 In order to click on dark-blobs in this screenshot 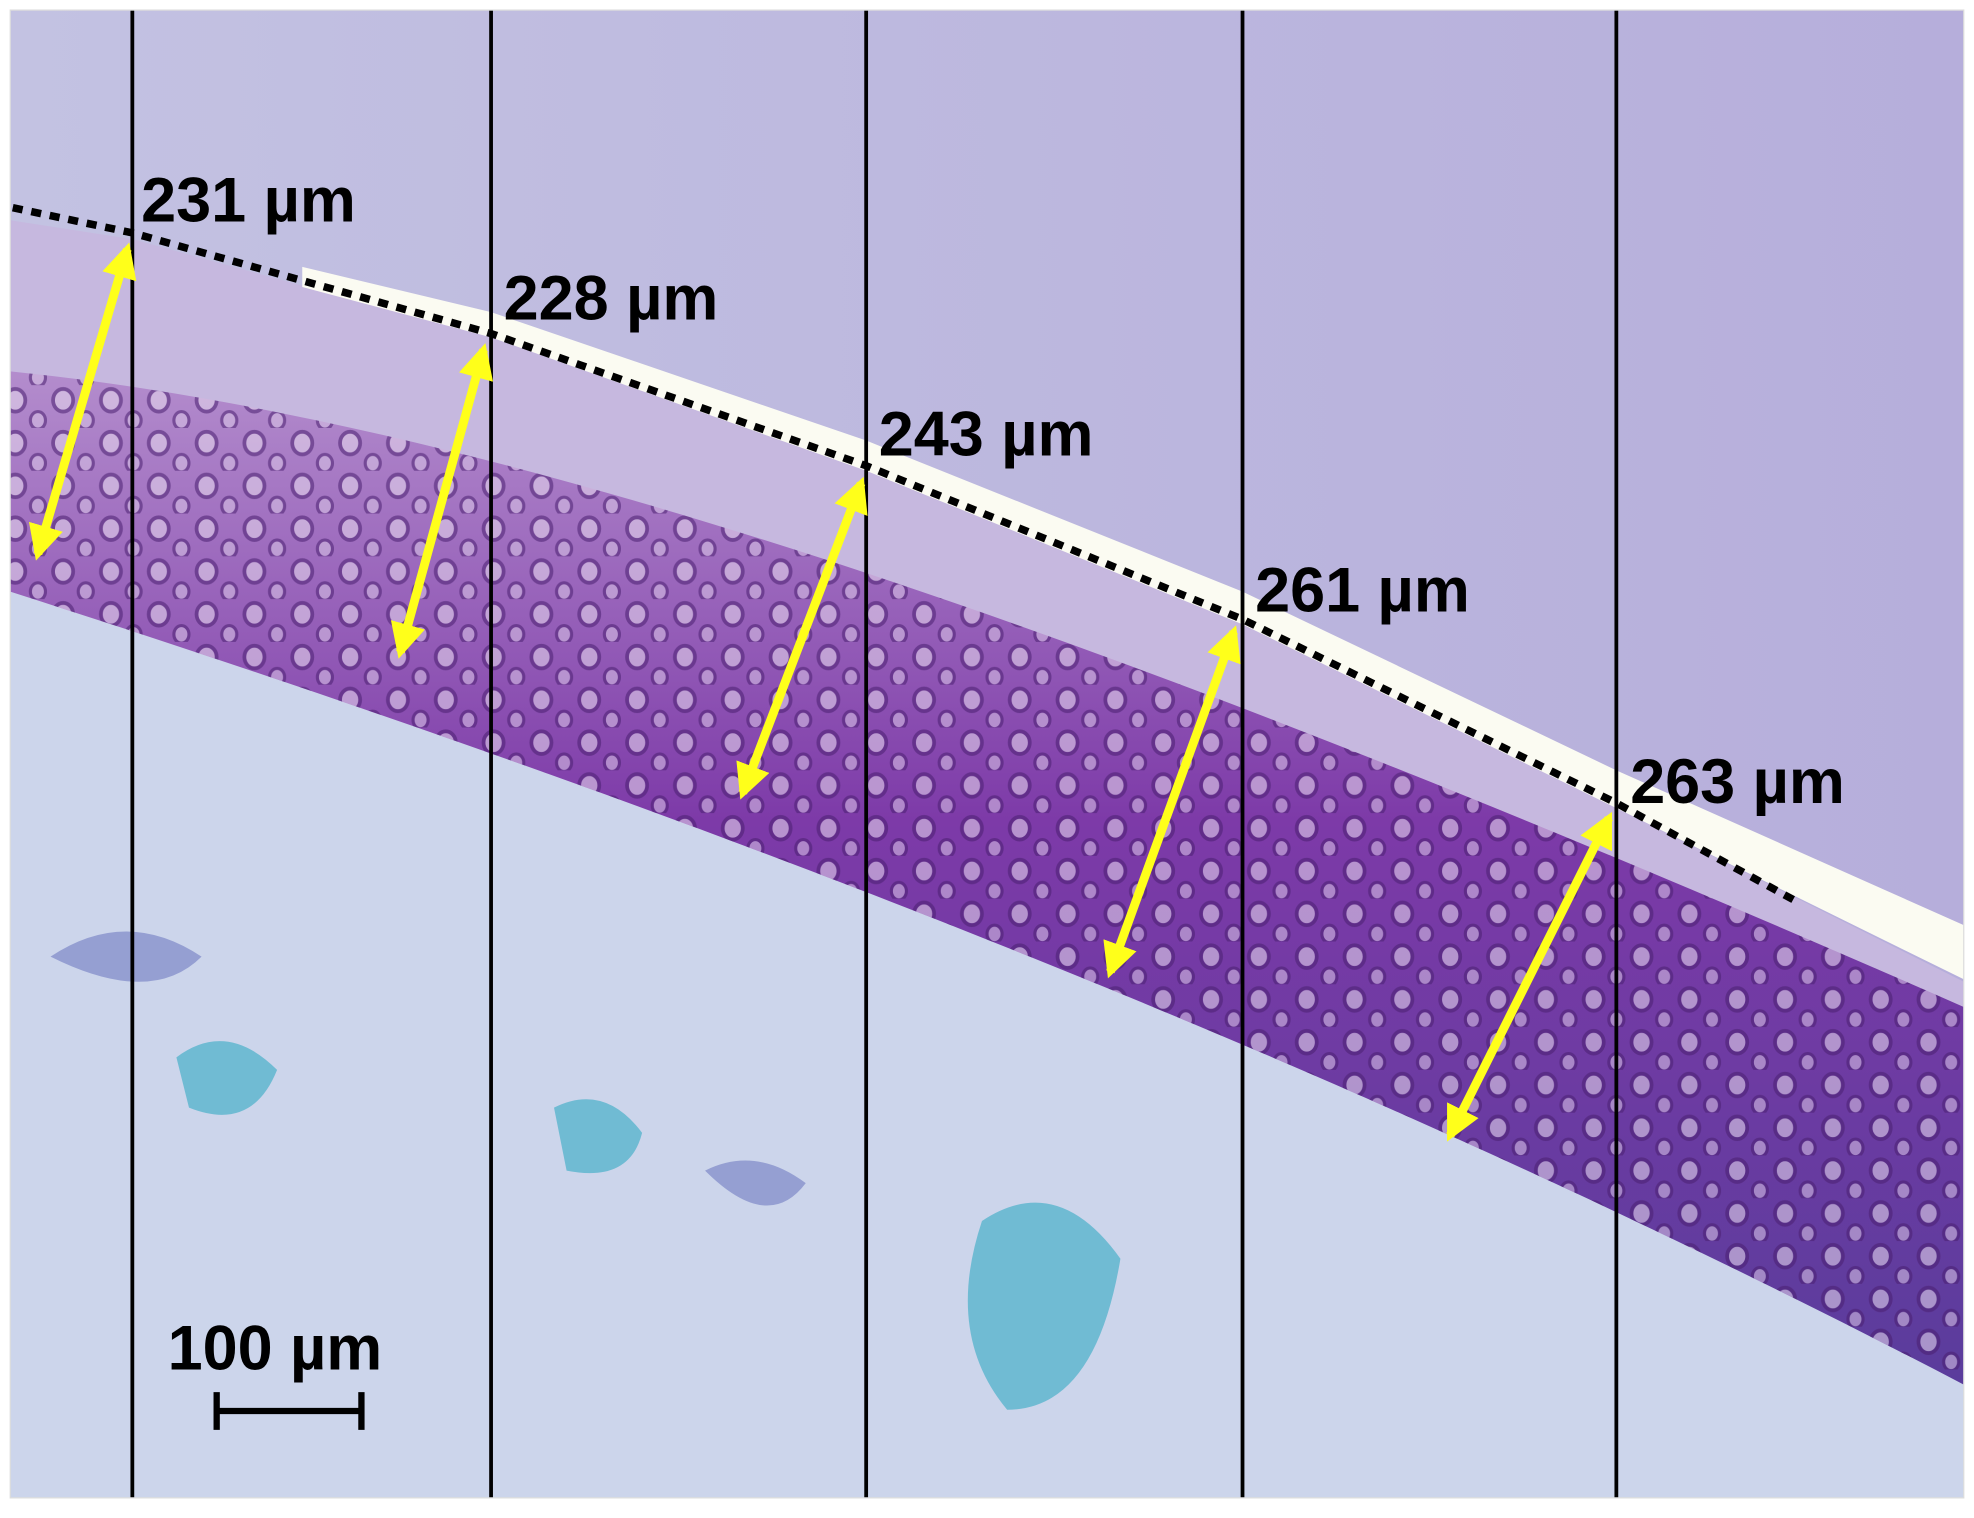, I will do `click(428, 1068)`.